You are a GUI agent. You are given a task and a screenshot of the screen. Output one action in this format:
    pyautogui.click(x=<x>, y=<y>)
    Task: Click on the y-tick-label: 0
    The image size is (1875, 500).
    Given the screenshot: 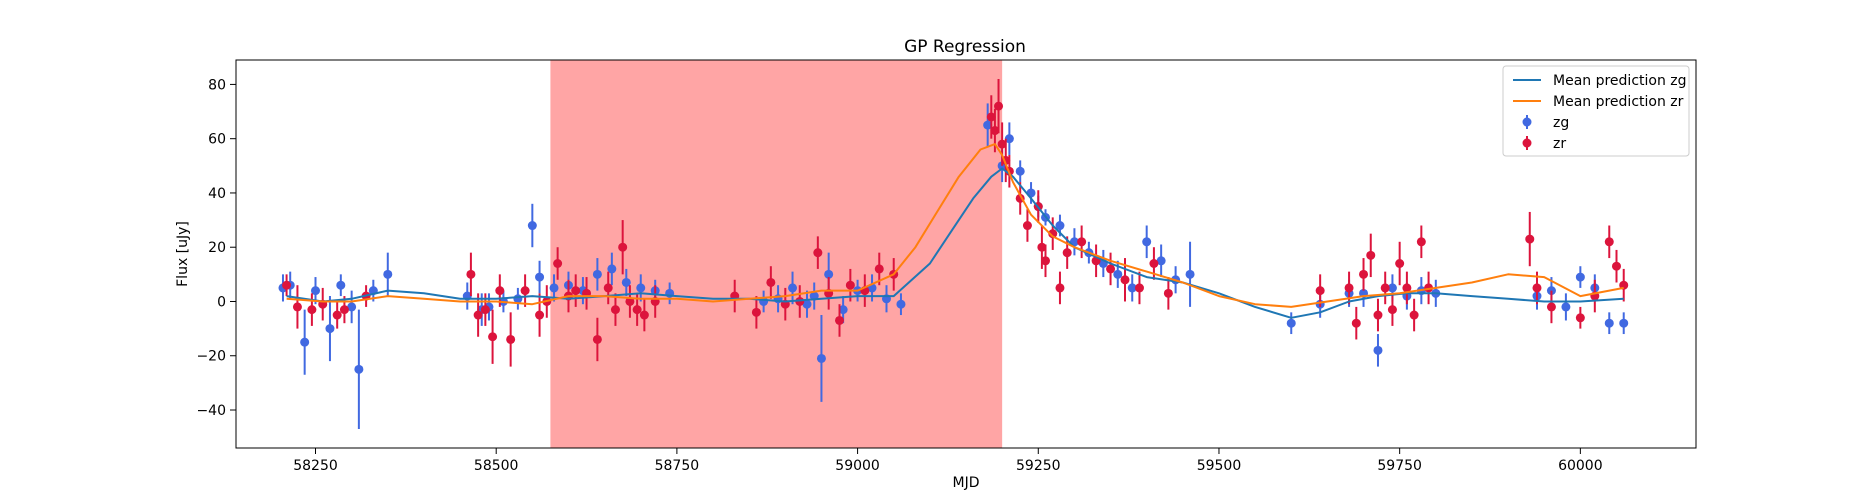 What is the action you would take?
    pyautogui.click(x=221, y=302)
    